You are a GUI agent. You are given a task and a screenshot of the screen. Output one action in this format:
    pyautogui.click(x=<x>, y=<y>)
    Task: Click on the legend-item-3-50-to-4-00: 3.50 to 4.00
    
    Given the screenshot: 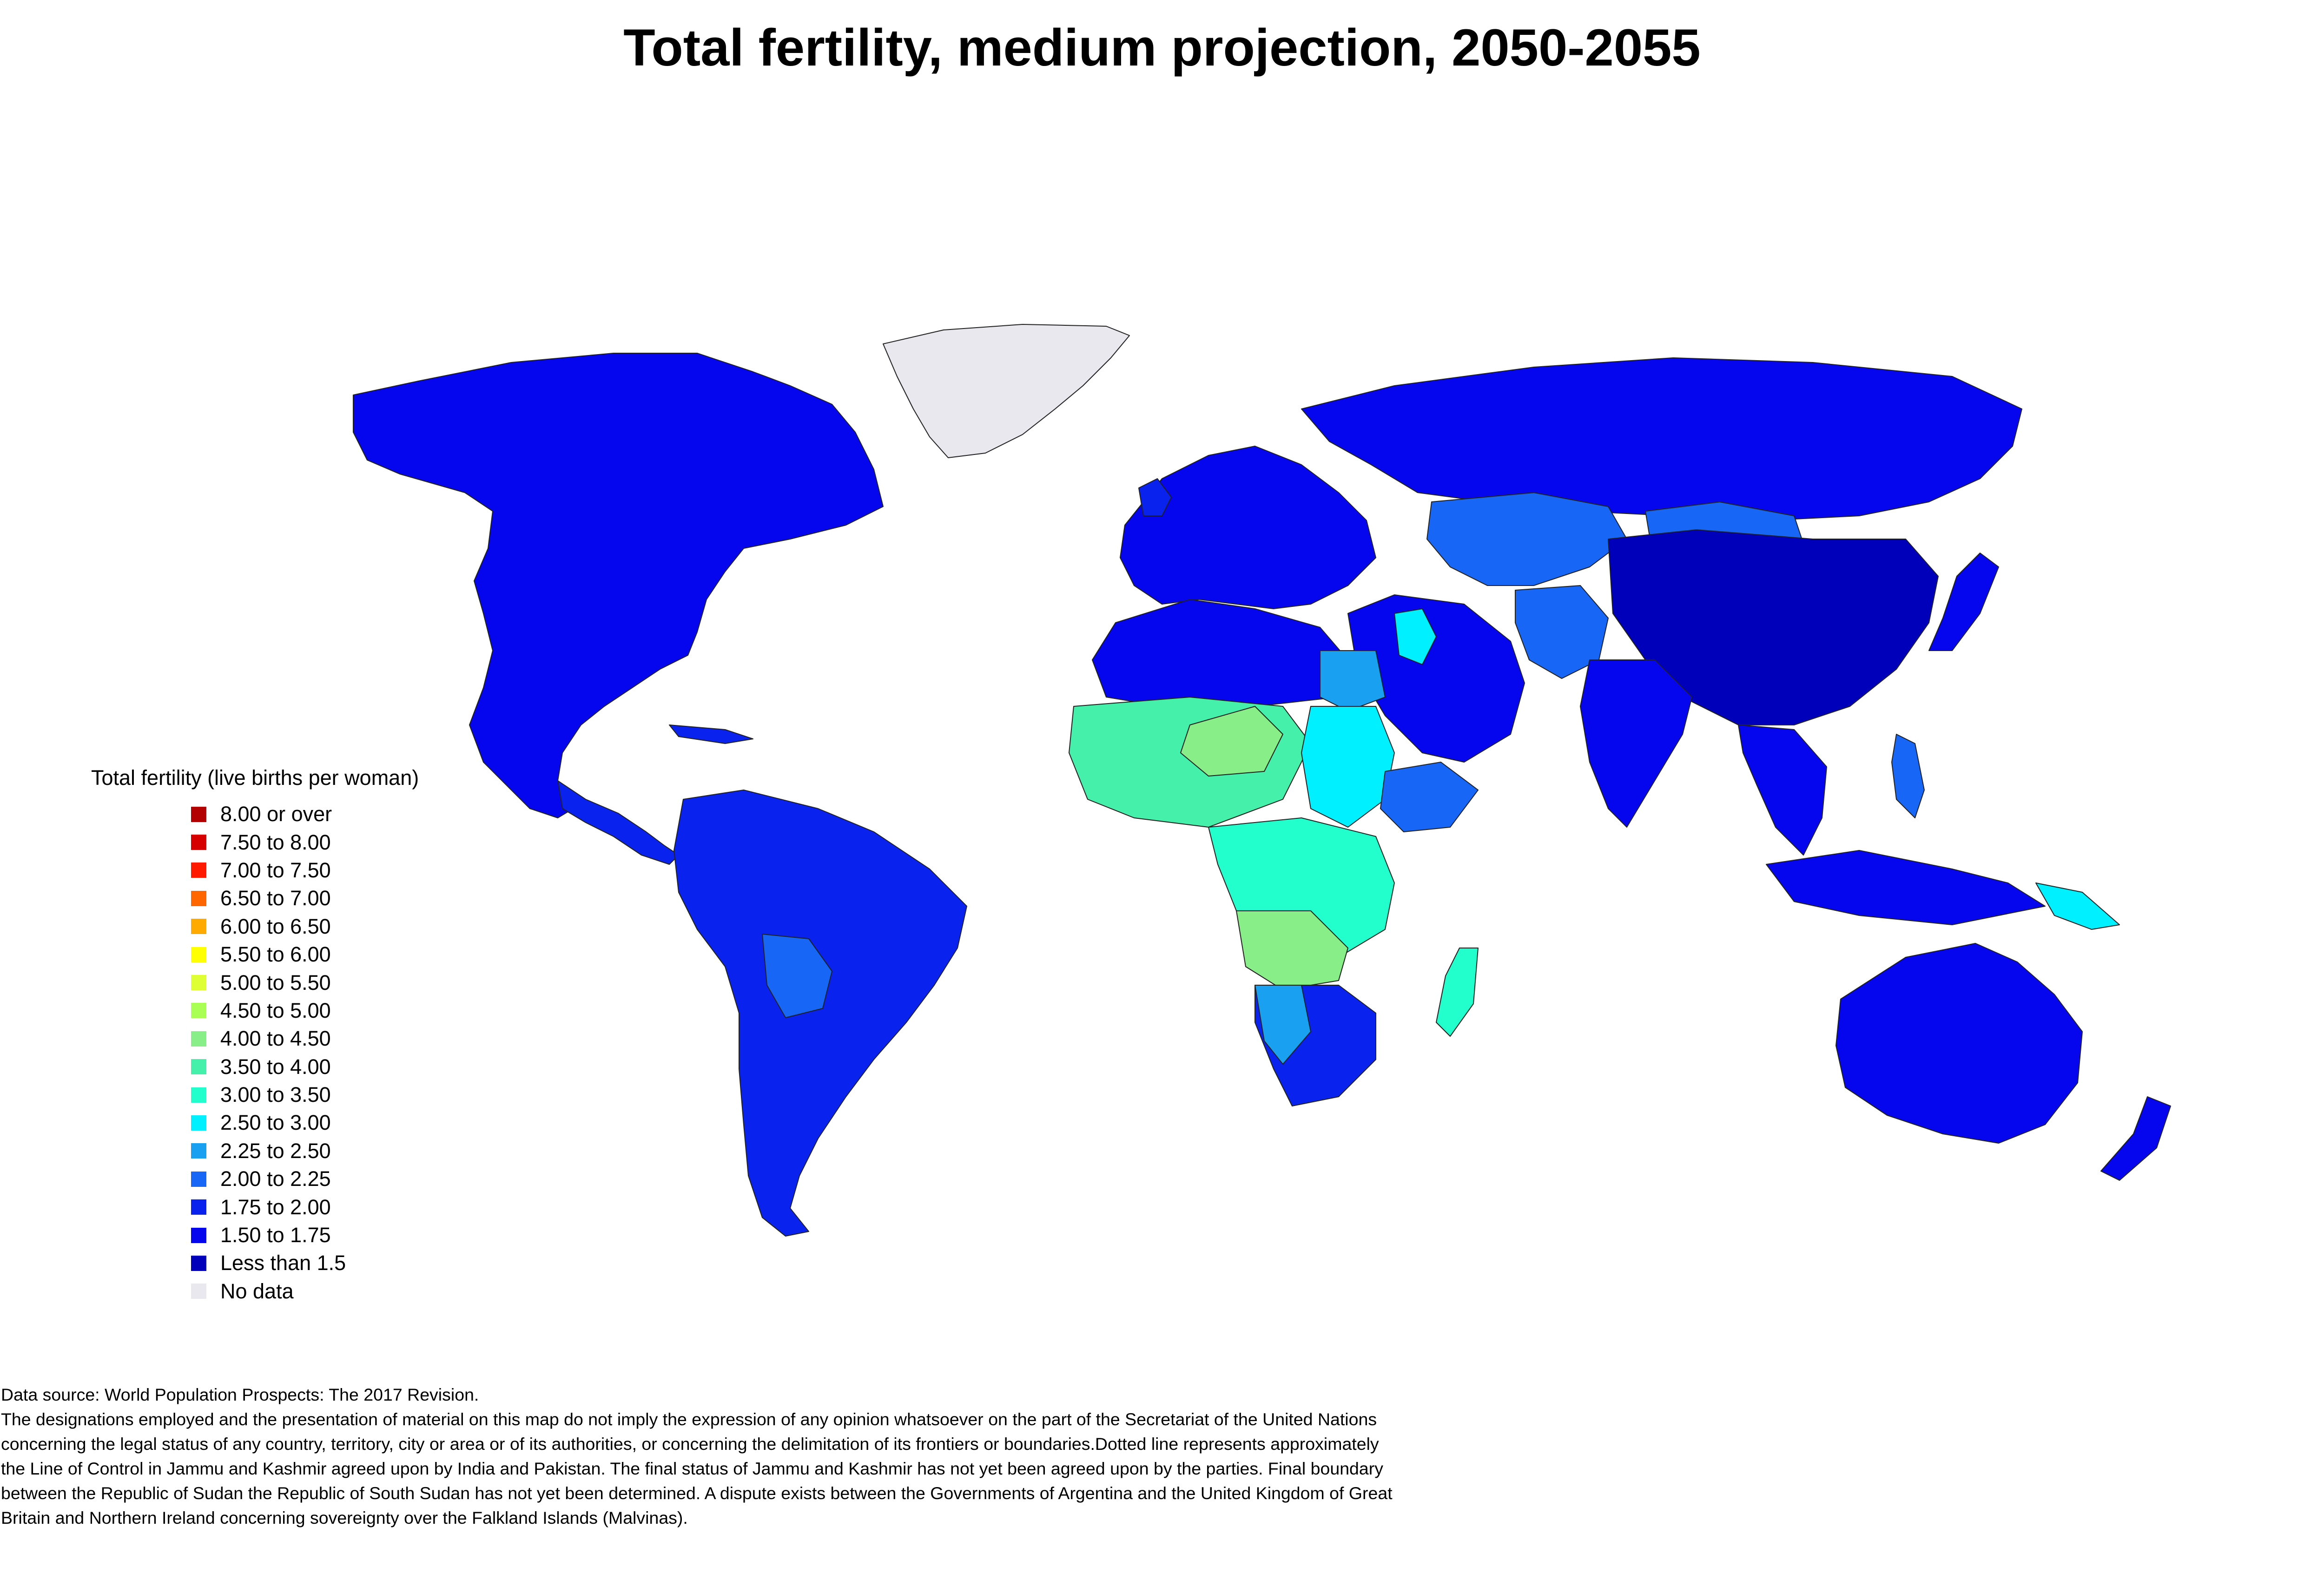 What is the action you would take?
    pyautogui.click(x=350, y=1067)
    